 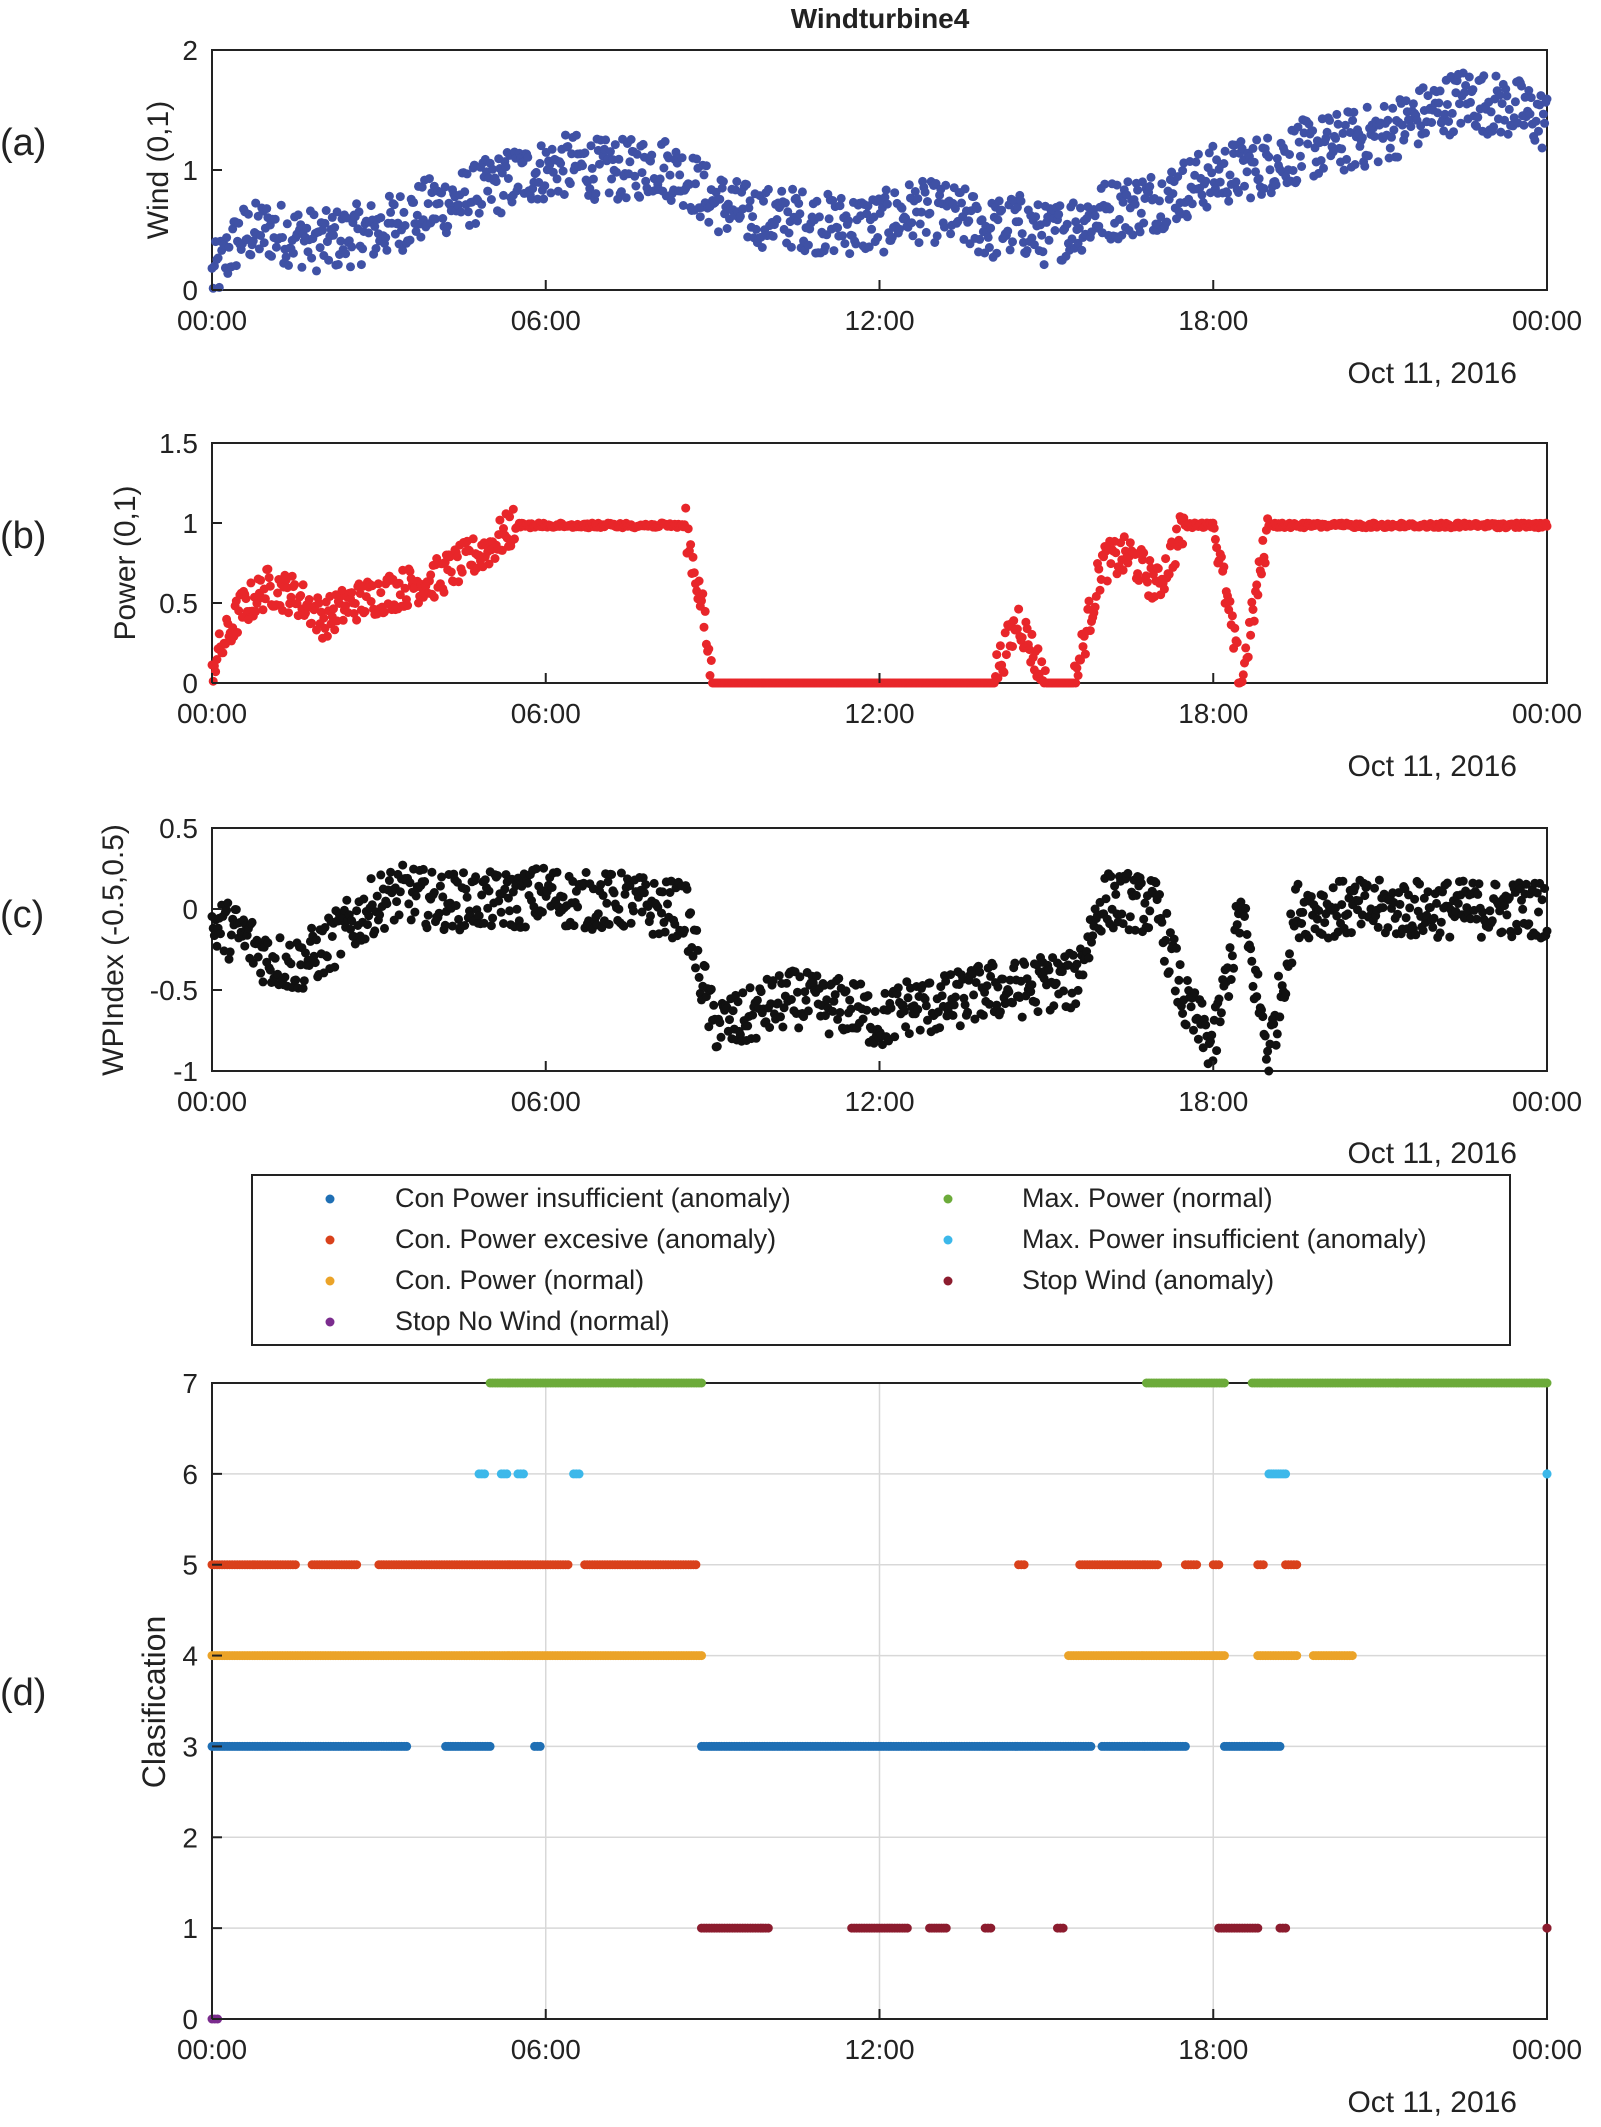 What do you see at coordinates (190, 290) in the screenshot?
I see `y-tick-label: 0` at bounding box center [190, 290].